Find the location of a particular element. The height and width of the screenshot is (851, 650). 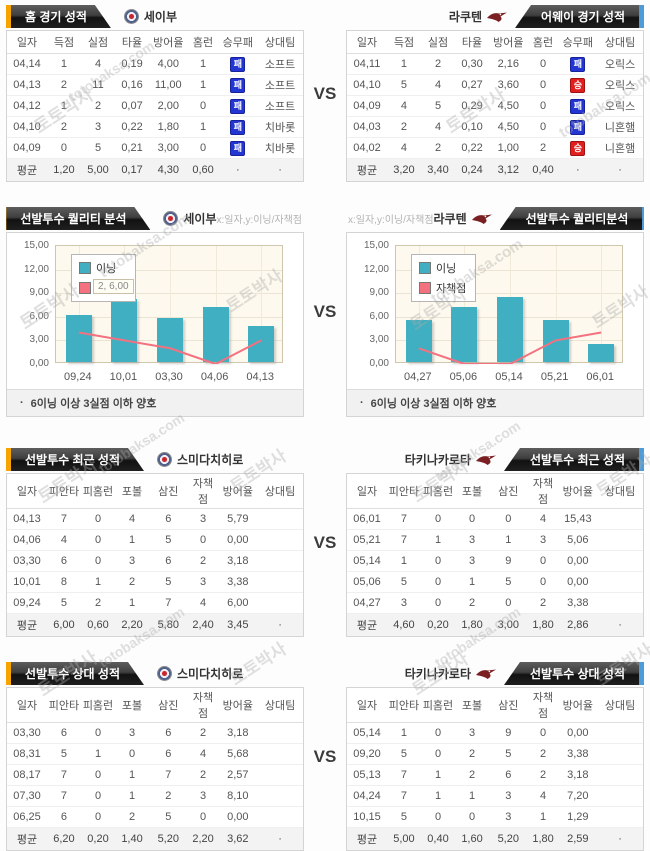

panel-header: x:일자,y:이닝/자책점 라쿠텐 선발투수 퀄리티분석 is located at coordinates (495, 218).